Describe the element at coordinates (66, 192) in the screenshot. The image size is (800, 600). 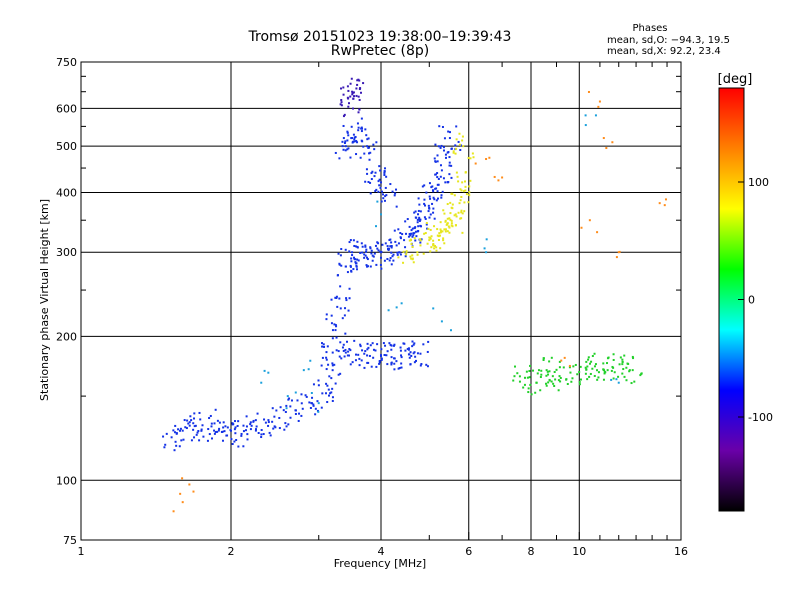
I see `y-tick-label: 400` at that location.